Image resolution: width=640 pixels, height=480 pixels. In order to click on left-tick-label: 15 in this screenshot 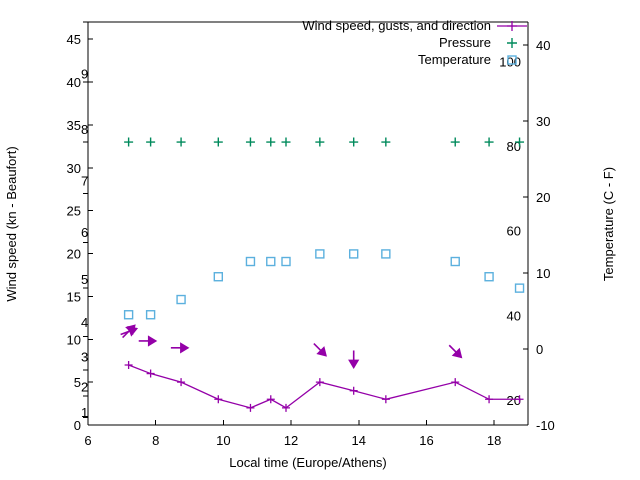, I will do `click(74, 296)`.